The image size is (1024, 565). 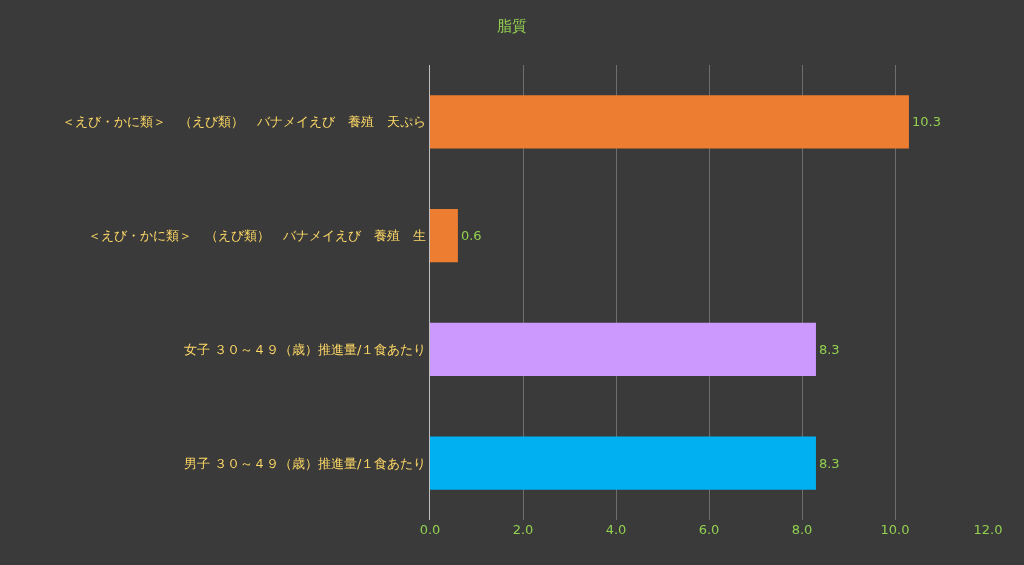 I want to click on chart-title: 脂質, so click(x=512, y=25).